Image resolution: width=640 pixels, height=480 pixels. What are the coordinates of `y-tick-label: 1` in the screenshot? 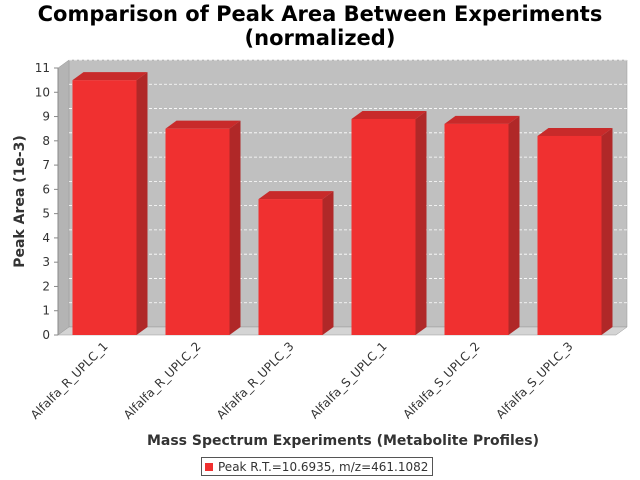 It's located at (46, 311).